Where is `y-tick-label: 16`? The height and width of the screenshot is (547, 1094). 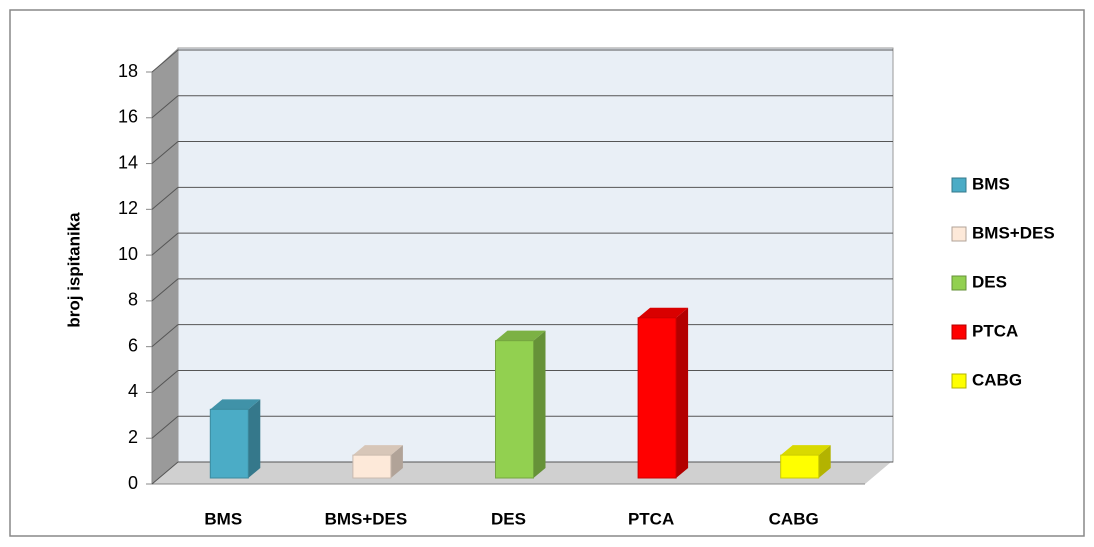
y-tick-label: 16 is located at coordinates (128, 117).